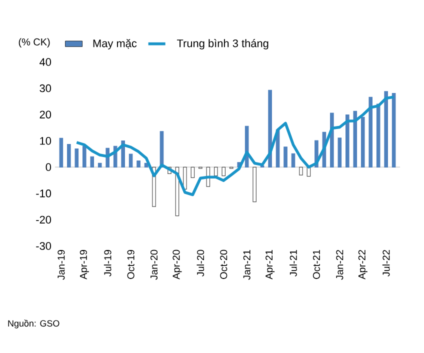 Image resolution: width=424 pixels, height=353 pixels. What do you see at coordinates (200, 263) in the screenshot?
I see `x-tick-label: Jul-20` at bounding box center [200, 263].